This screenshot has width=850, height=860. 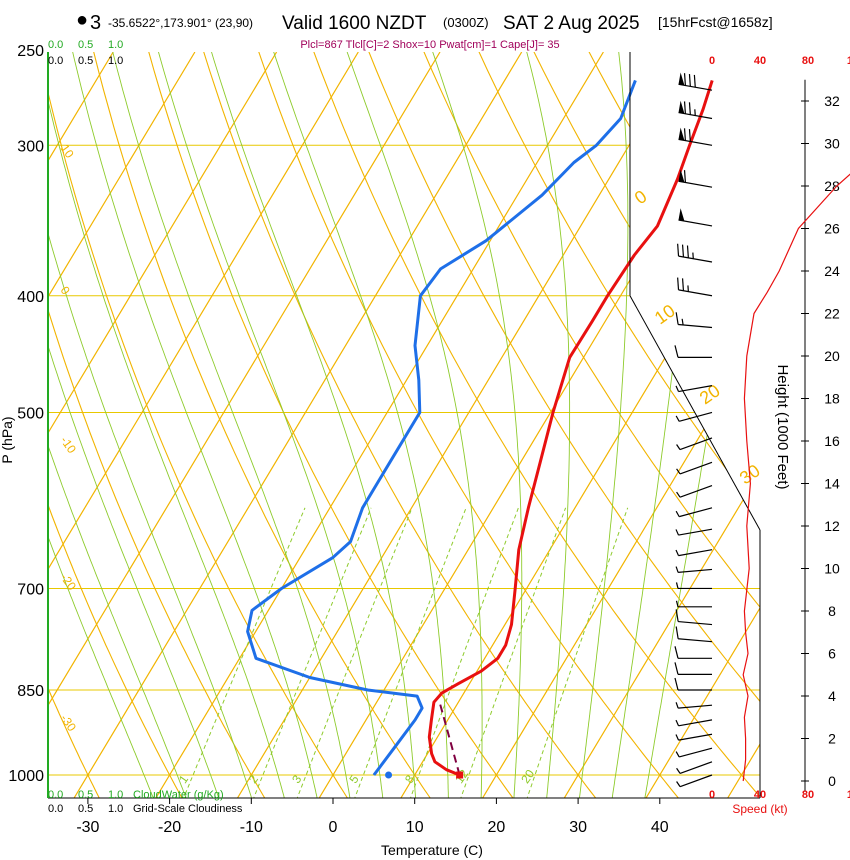 I want to click on cloudwater-tick-0: 0.0, so click(x=55, y=795).